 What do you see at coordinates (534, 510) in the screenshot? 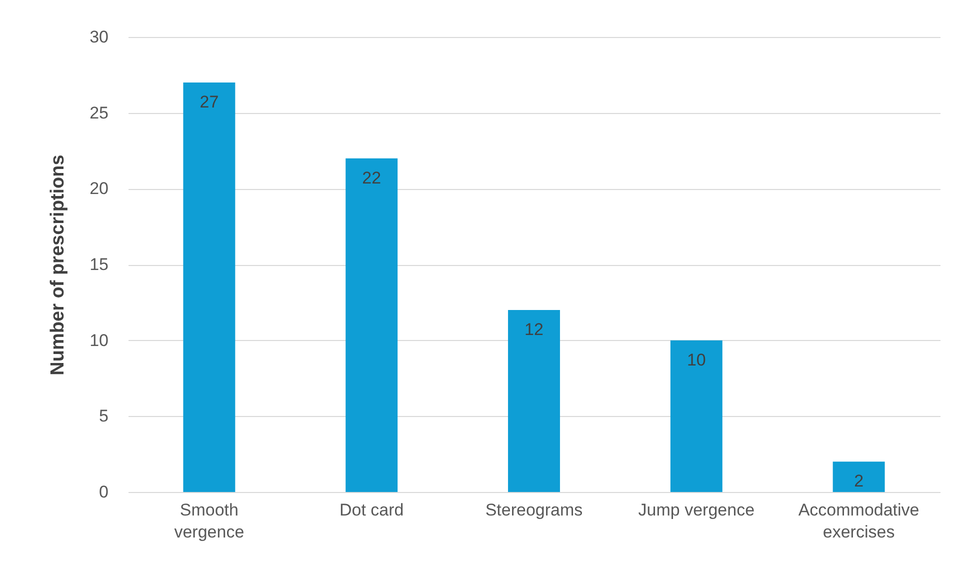
I see `x-tick-label: Stereograms` at bounding box center [534, 510].